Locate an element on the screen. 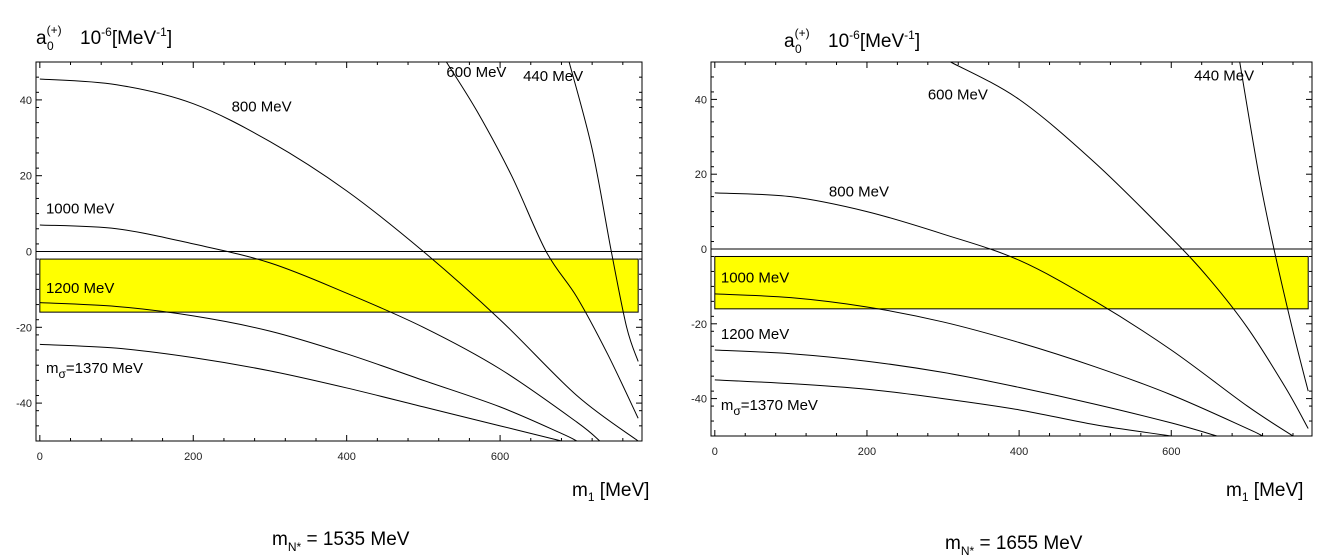 The width and height of the screenshot is (1331, 557). panel-caption: mN* = 1655 MeV is located at coordinates (1014, 545).